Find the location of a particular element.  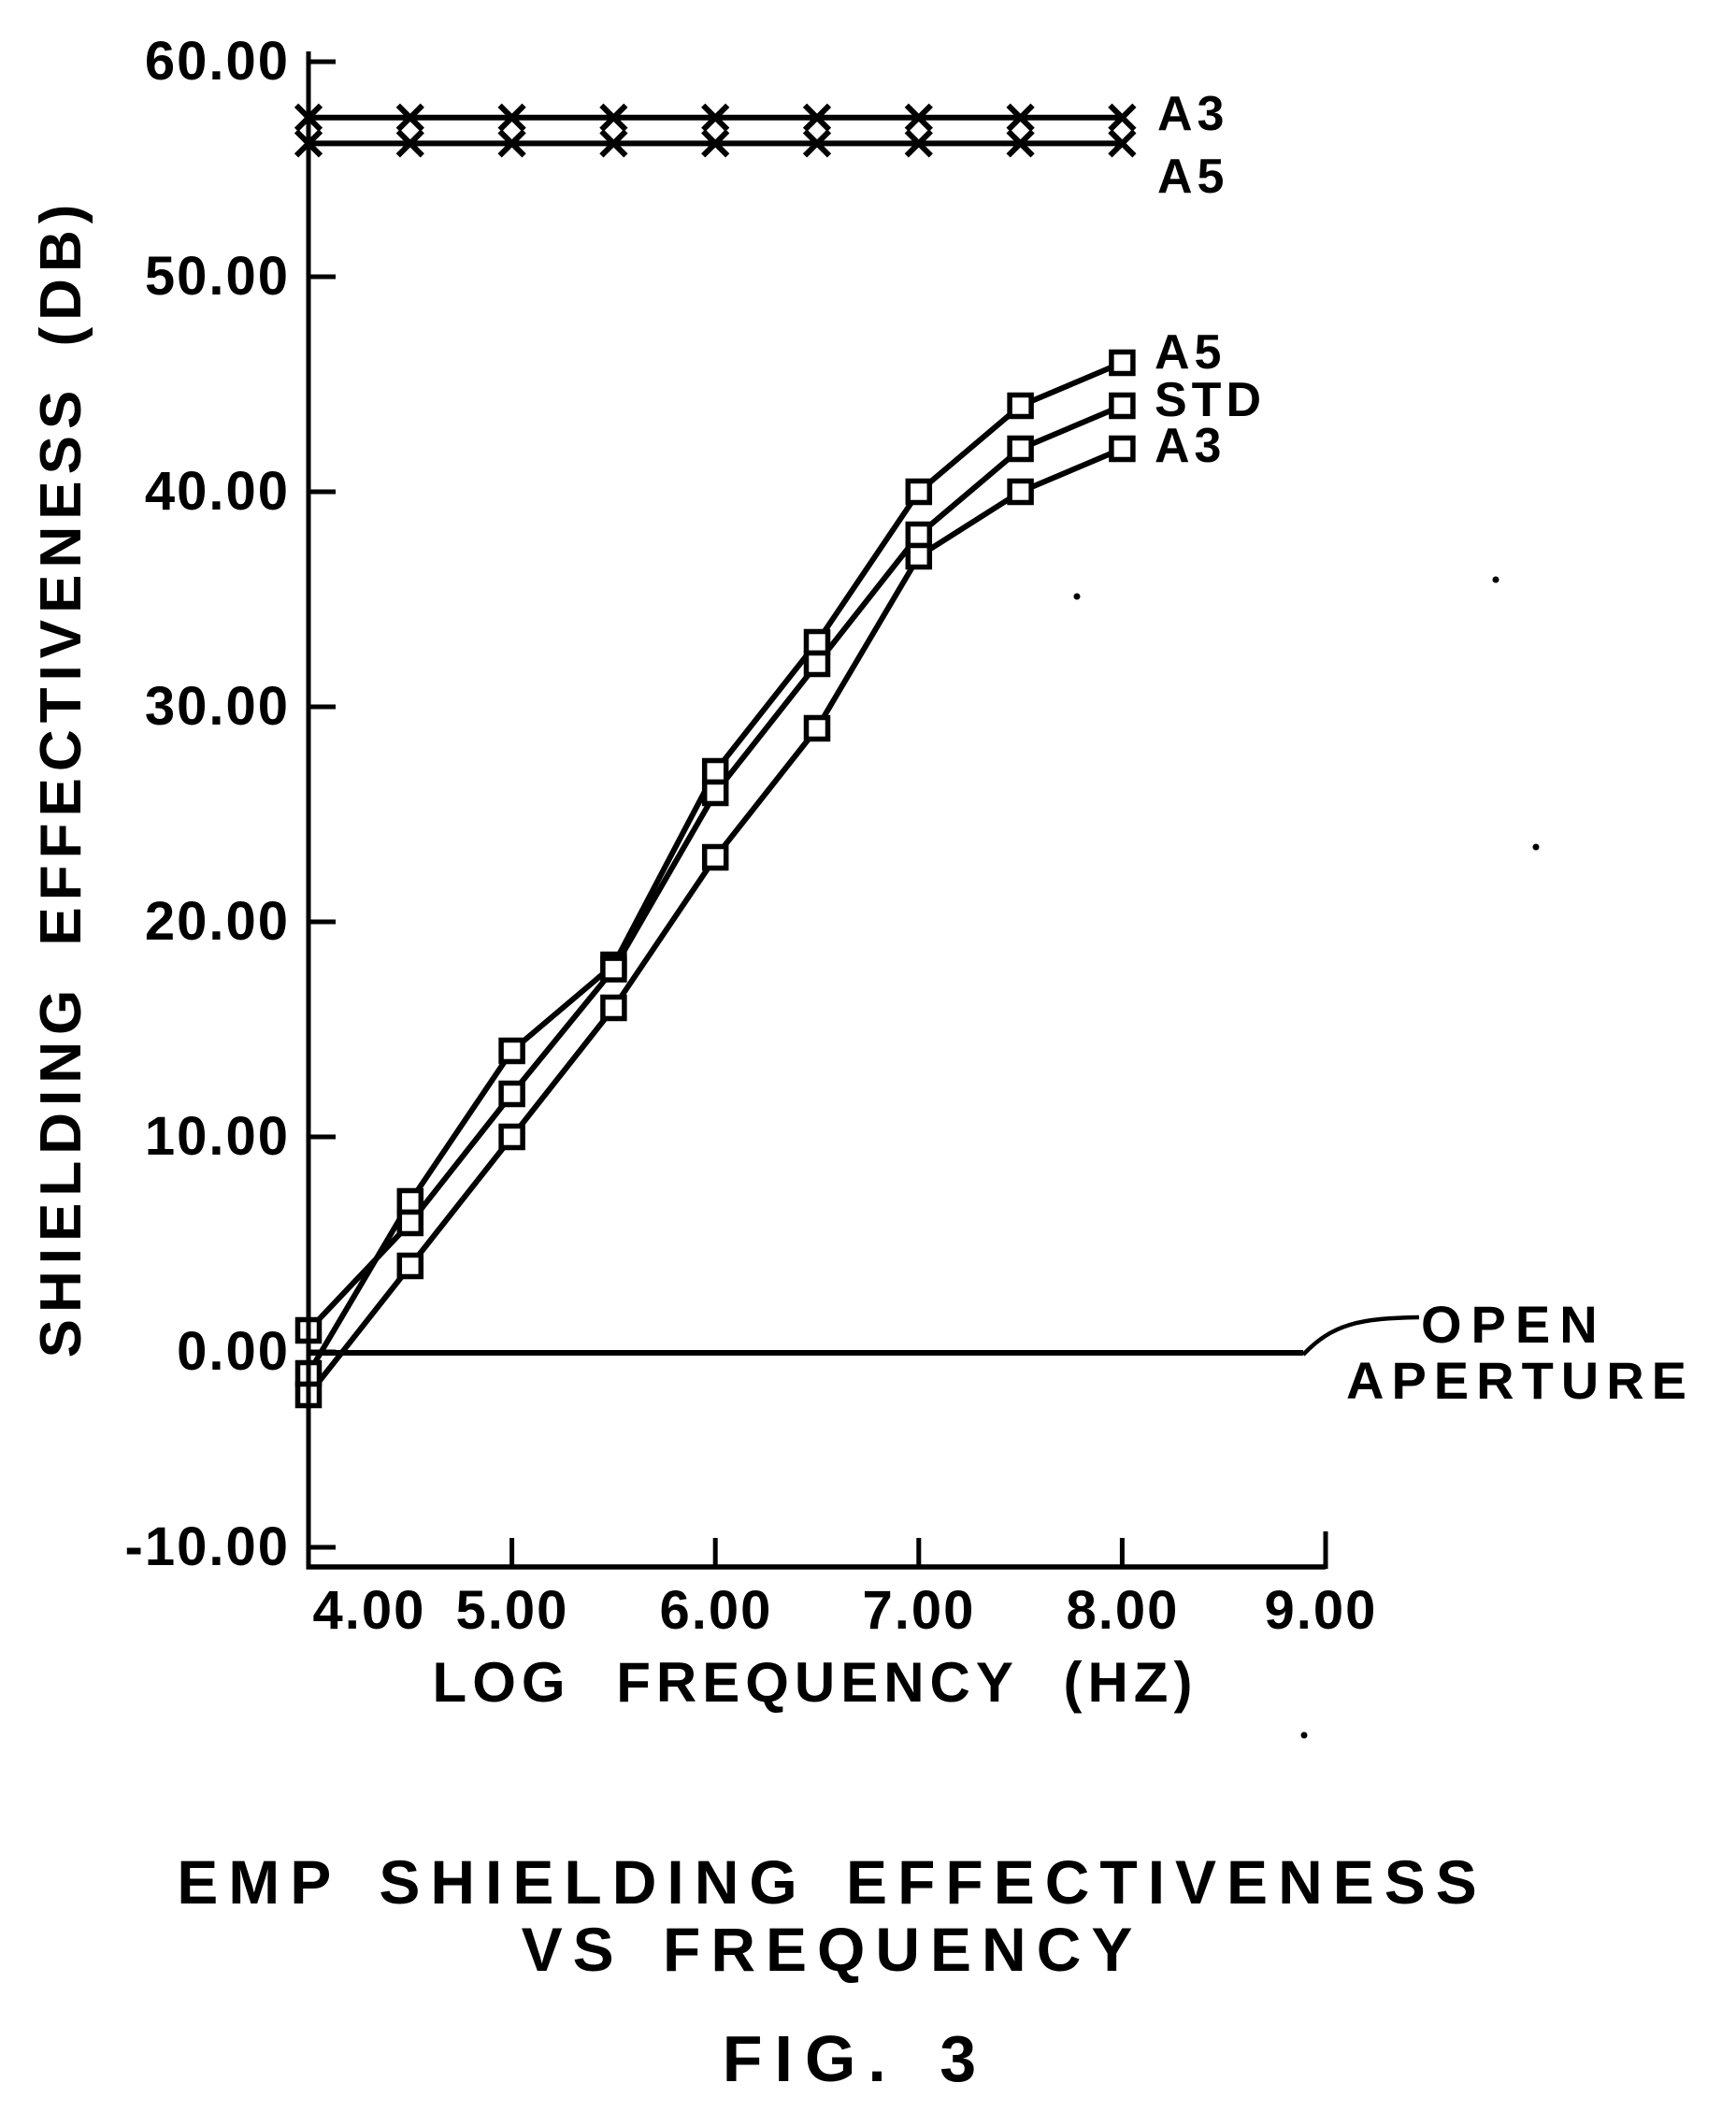

y-tick-label-0: 0.00 is located at coordinates (233, 1351).